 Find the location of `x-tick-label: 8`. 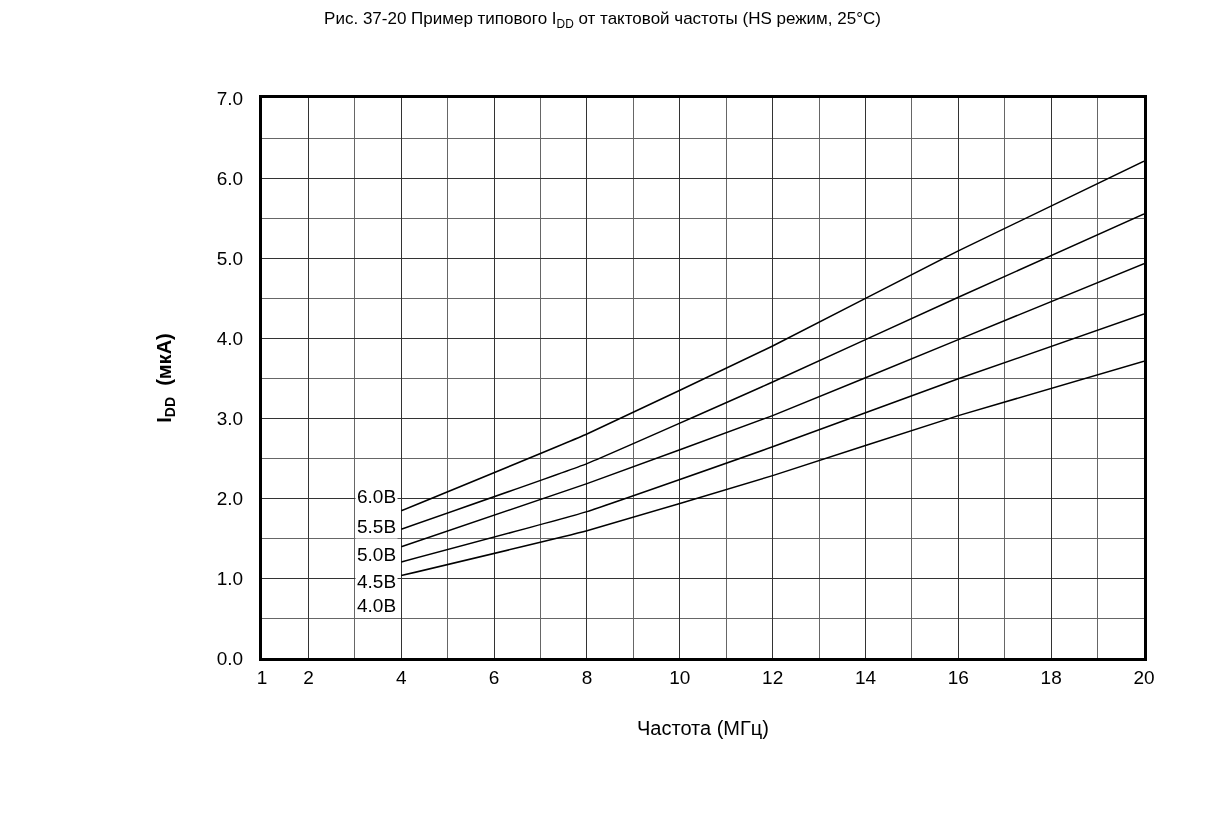

x-tick-label: 8 is located at coordinates (587, 677).